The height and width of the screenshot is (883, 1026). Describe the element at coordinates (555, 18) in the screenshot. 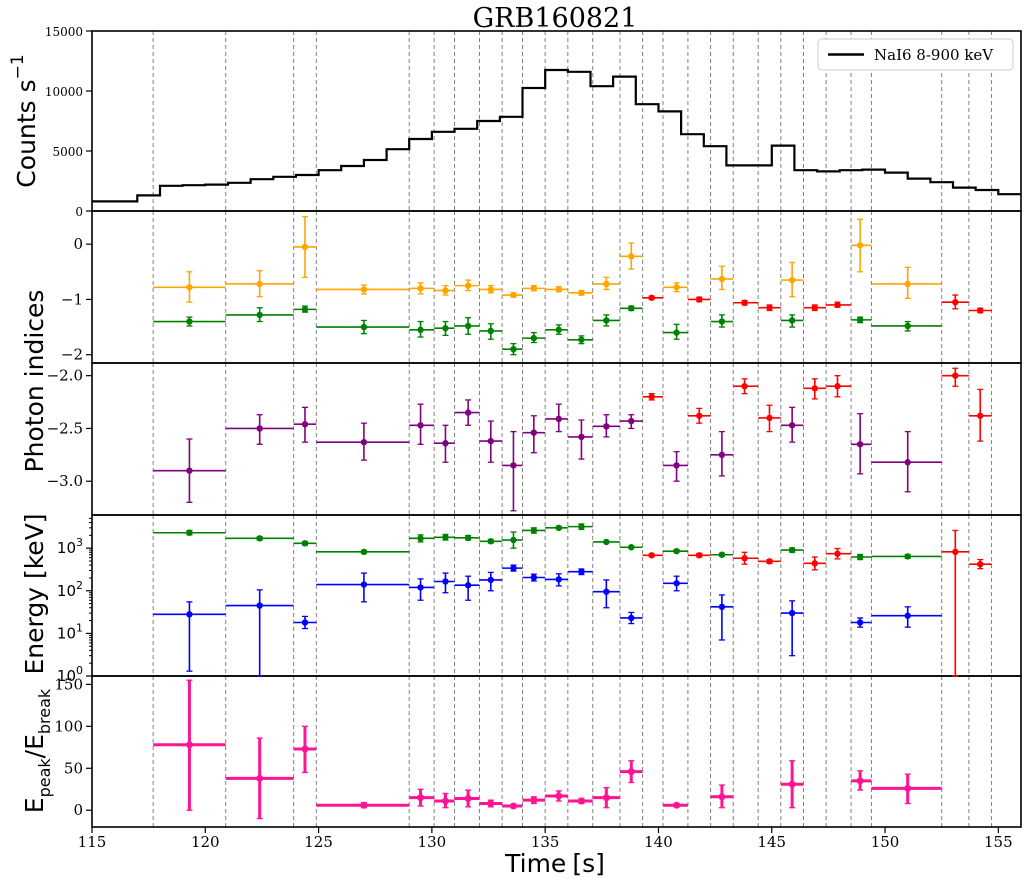

I see `chart-title: GRB160821` at that location.